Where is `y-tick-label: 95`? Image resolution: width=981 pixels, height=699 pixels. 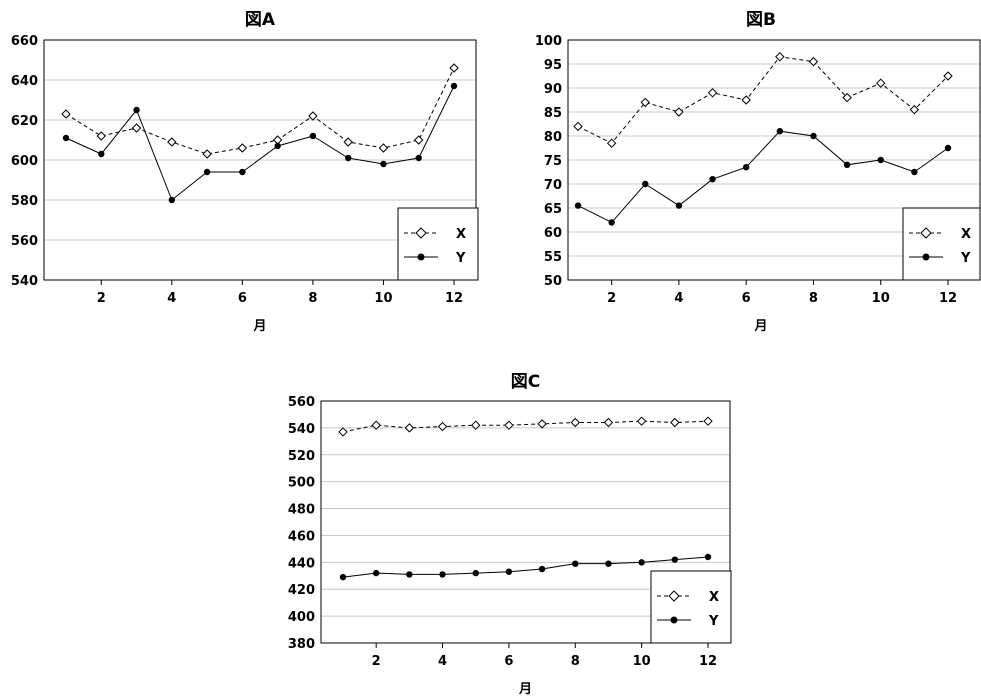 y-tick-label: 95 is located at coordinates (553, 65).